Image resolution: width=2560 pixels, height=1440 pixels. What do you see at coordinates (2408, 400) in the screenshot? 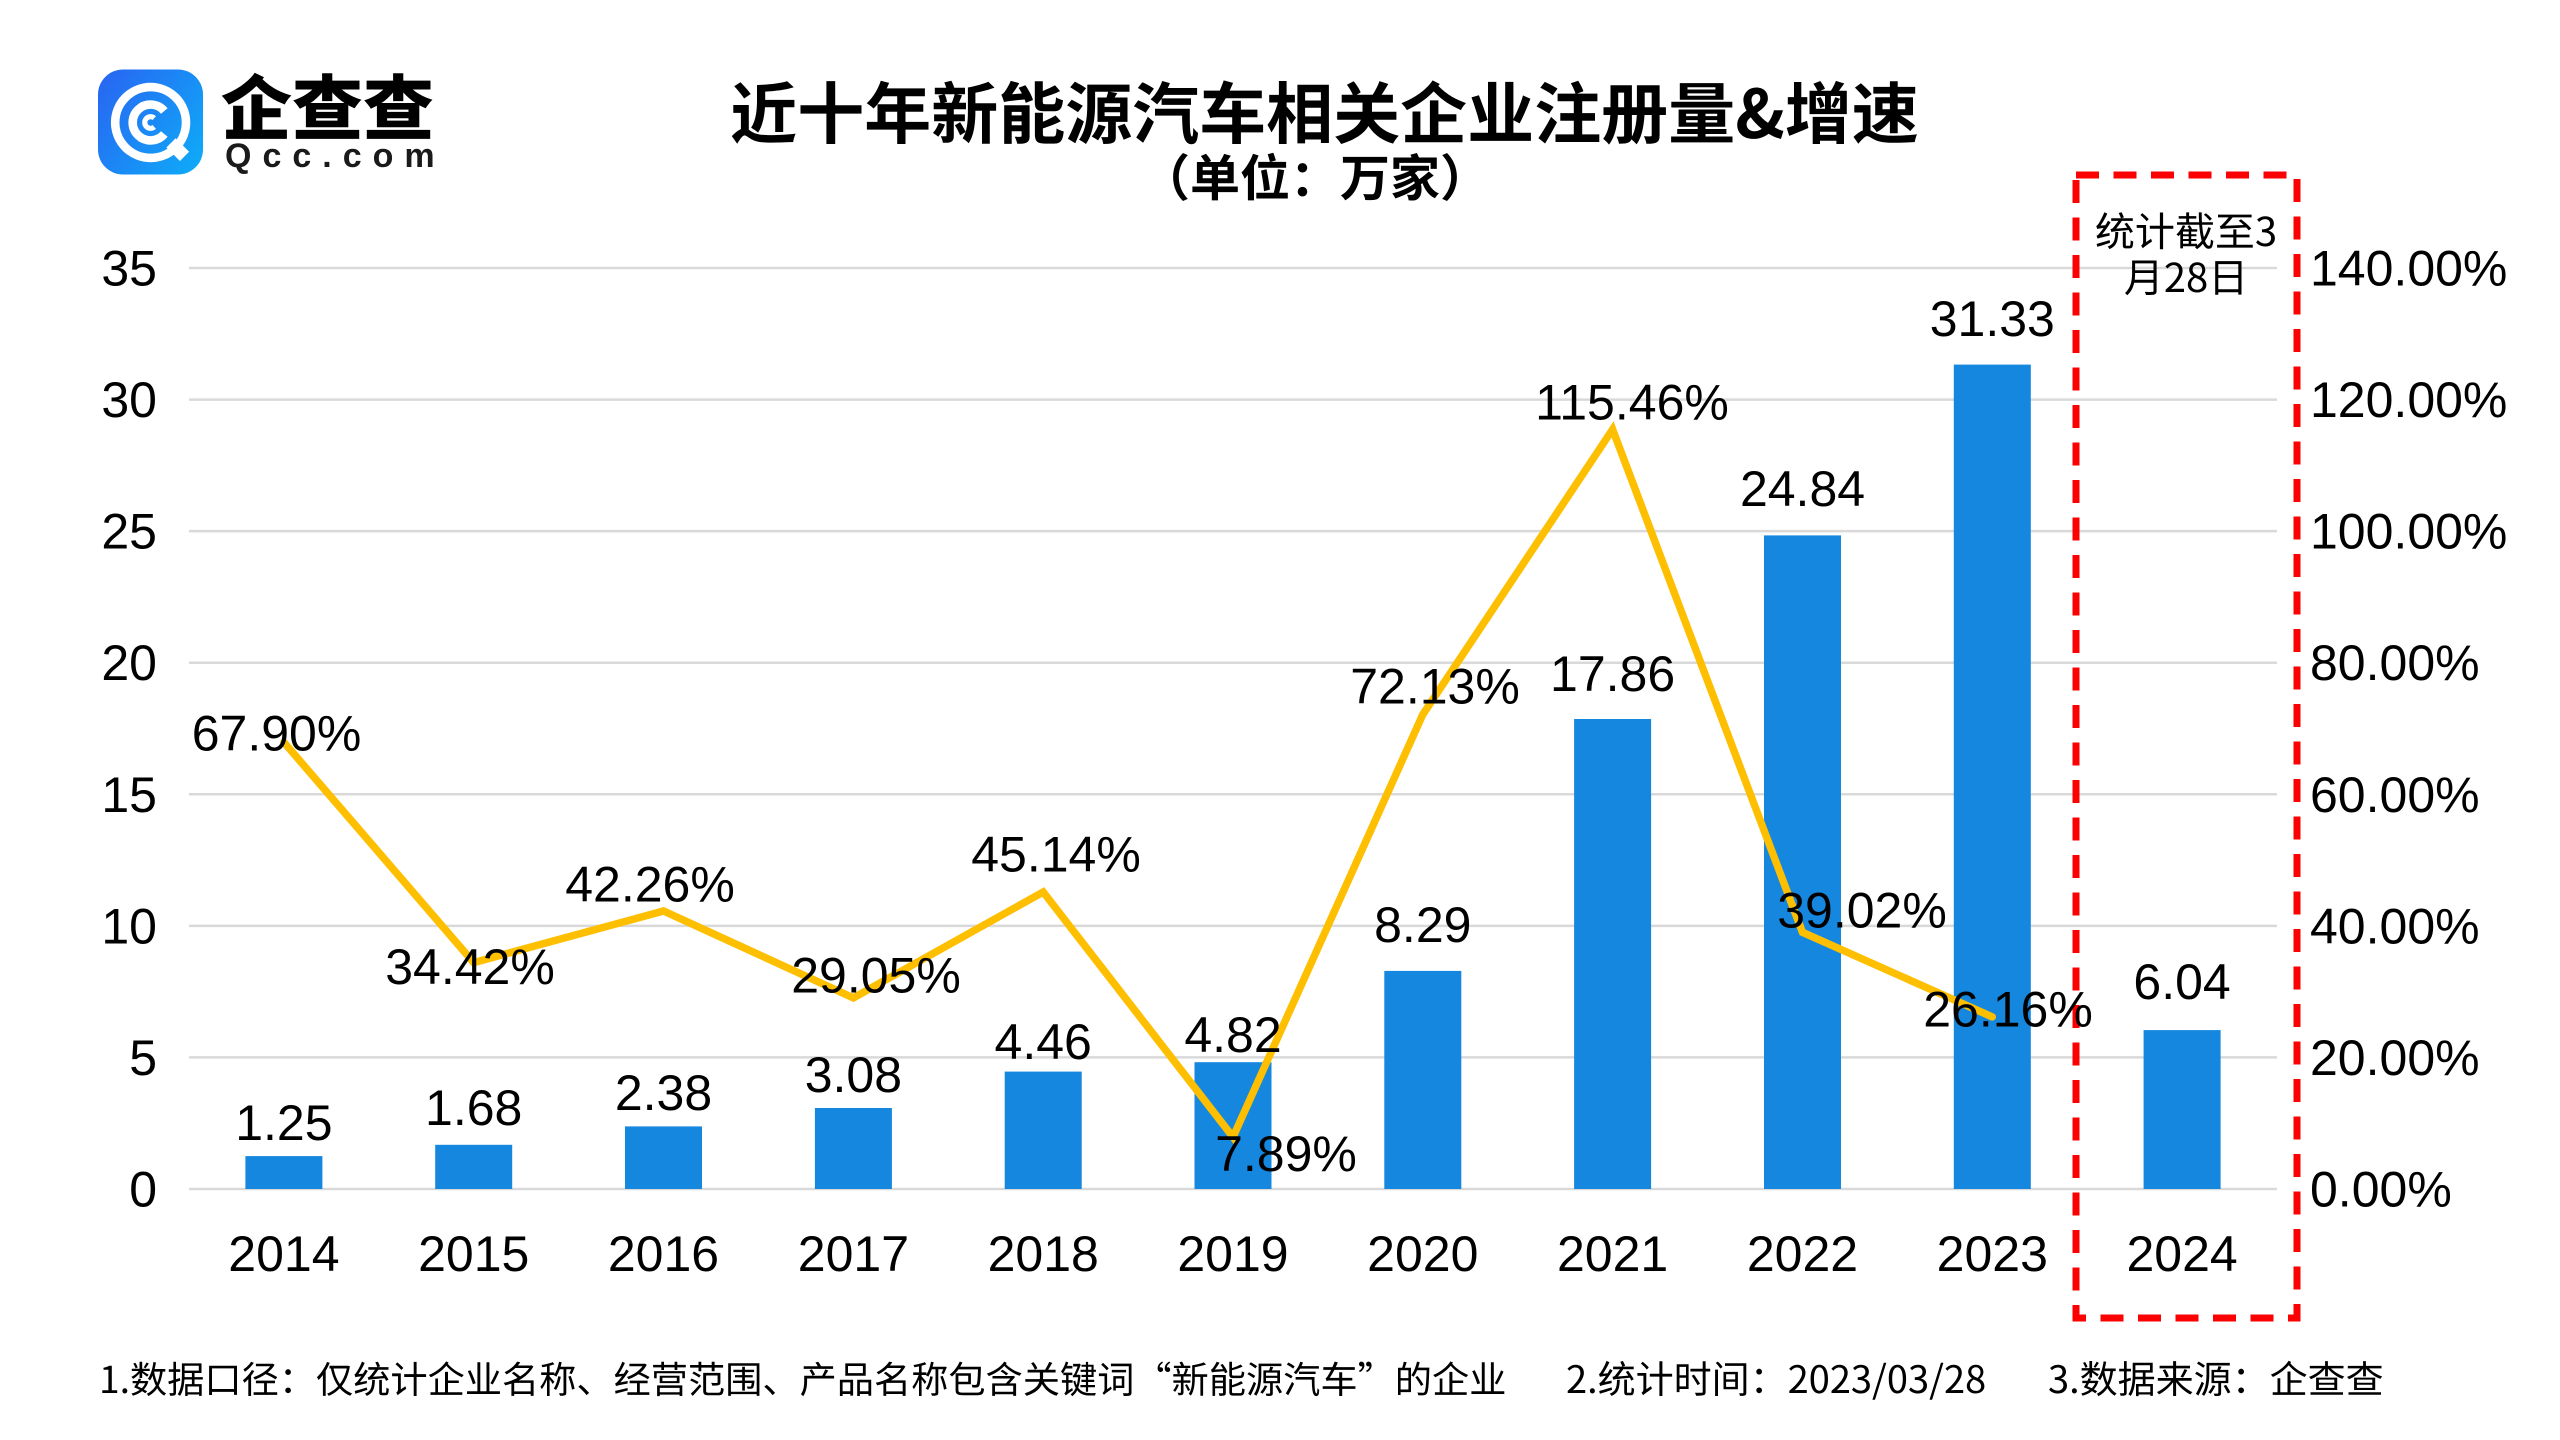
I see `svg-text: 120.00%` at bounding box center [2408, 400].